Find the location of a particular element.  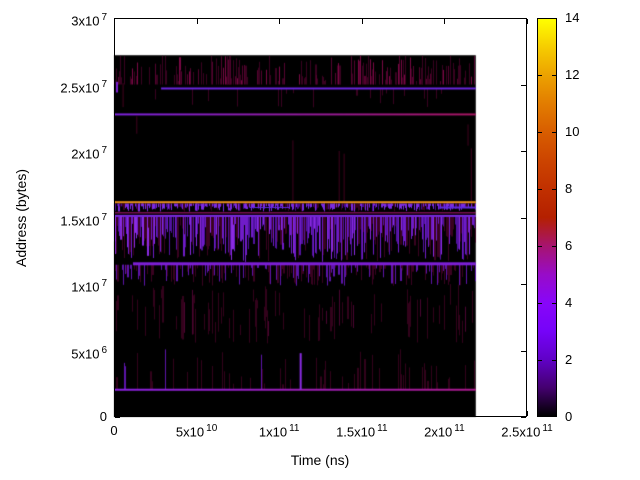

y-tick-label: 3x10 7 is located at coordinates (89, 20).